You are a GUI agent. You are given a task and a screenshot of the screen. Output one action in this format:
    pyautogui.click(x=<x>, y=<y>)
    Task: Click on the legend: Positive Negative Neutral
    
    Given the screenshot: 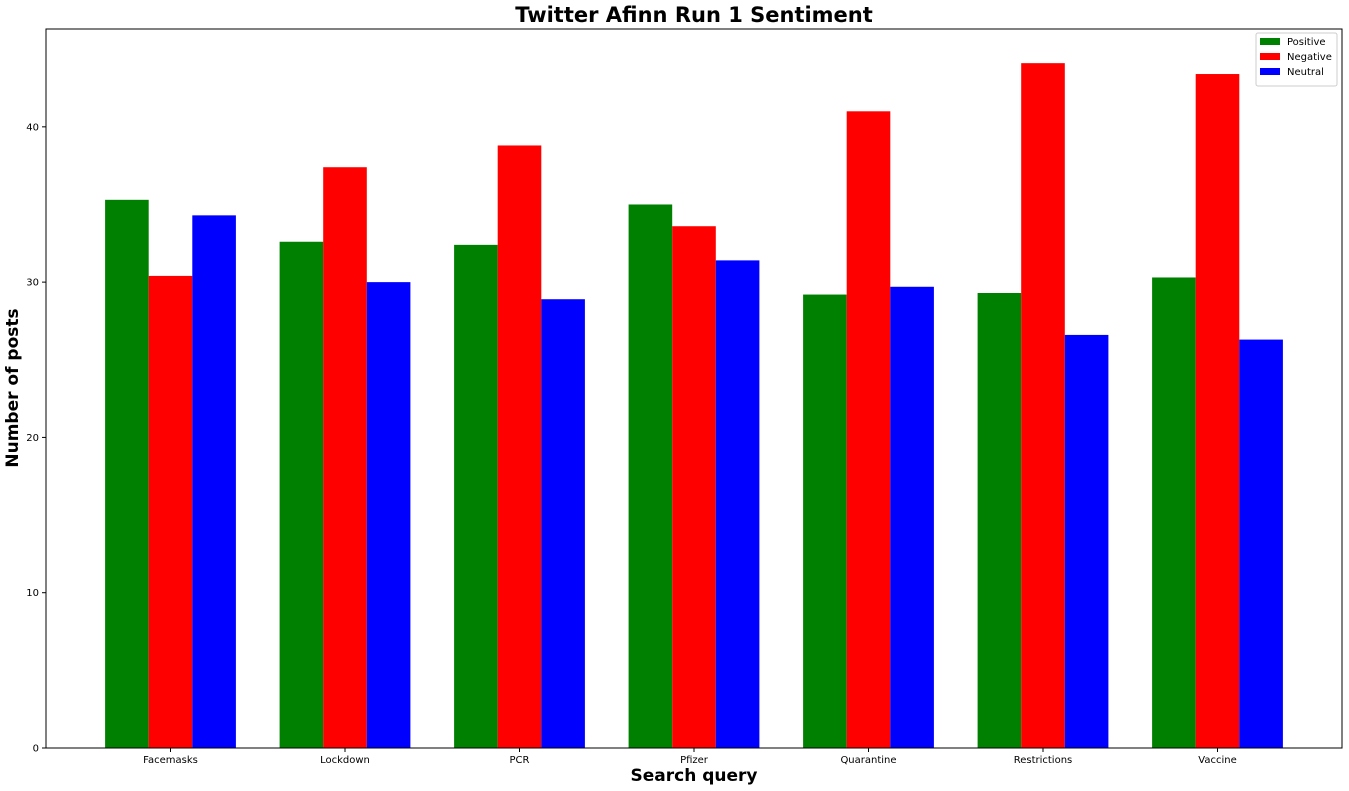 What is the action you would take?
    pyautogui.click(x=1296, y=59)
    